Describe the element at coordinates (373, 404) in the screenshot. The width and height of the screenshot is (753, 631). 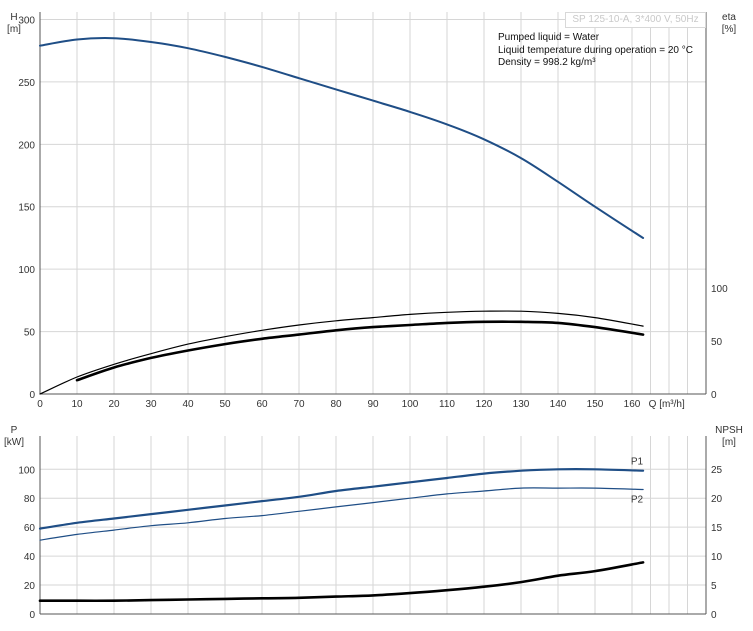
I see `x-tick-label: 90` at that location.